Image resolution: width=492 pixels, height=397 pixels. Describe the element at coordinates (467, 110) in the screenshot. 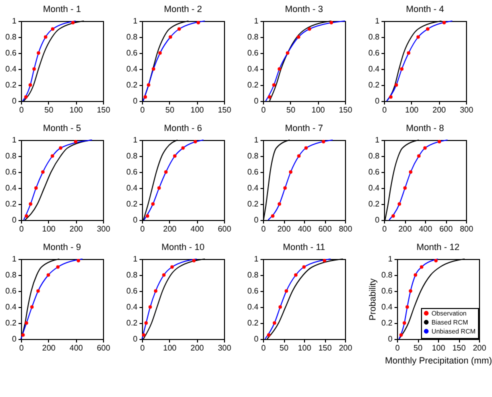

I see `x-tick-label: 300` at that location.